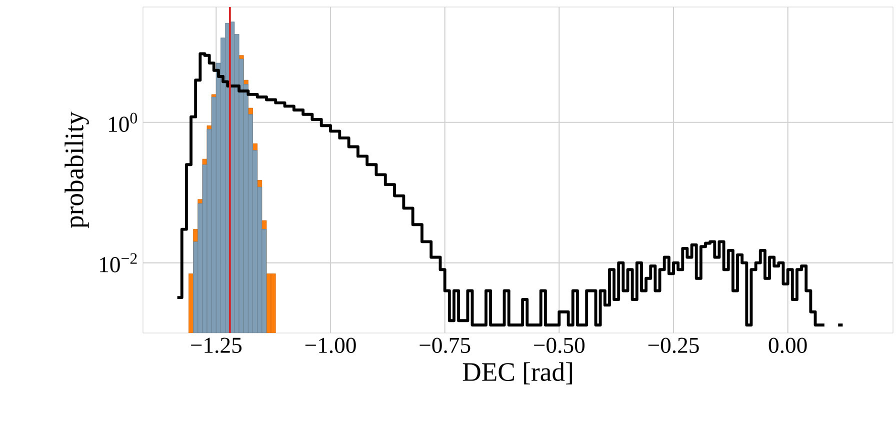 The width and height of the screenshot is (896, 433). I want to click on x-tick-label: 0.00, so click(787, 346).